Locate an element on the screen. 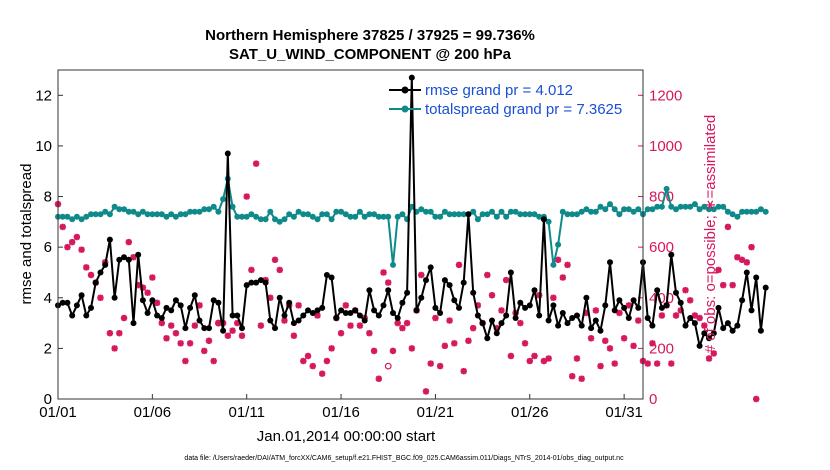 This screenshot has width=830, height=470. x-axis-label: Jan.01,2014 00:00:00 start is located at coordinates (346, 436).